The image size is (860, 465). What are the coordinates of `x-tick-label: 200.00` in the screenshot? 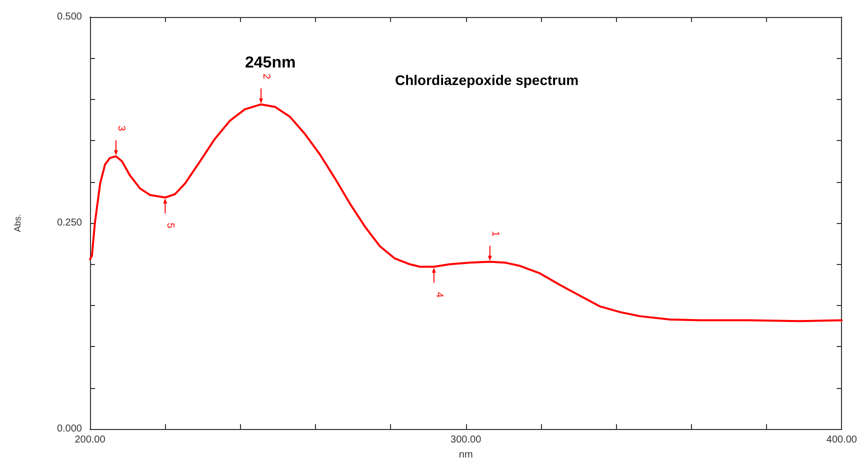 It's located at (90, 440).